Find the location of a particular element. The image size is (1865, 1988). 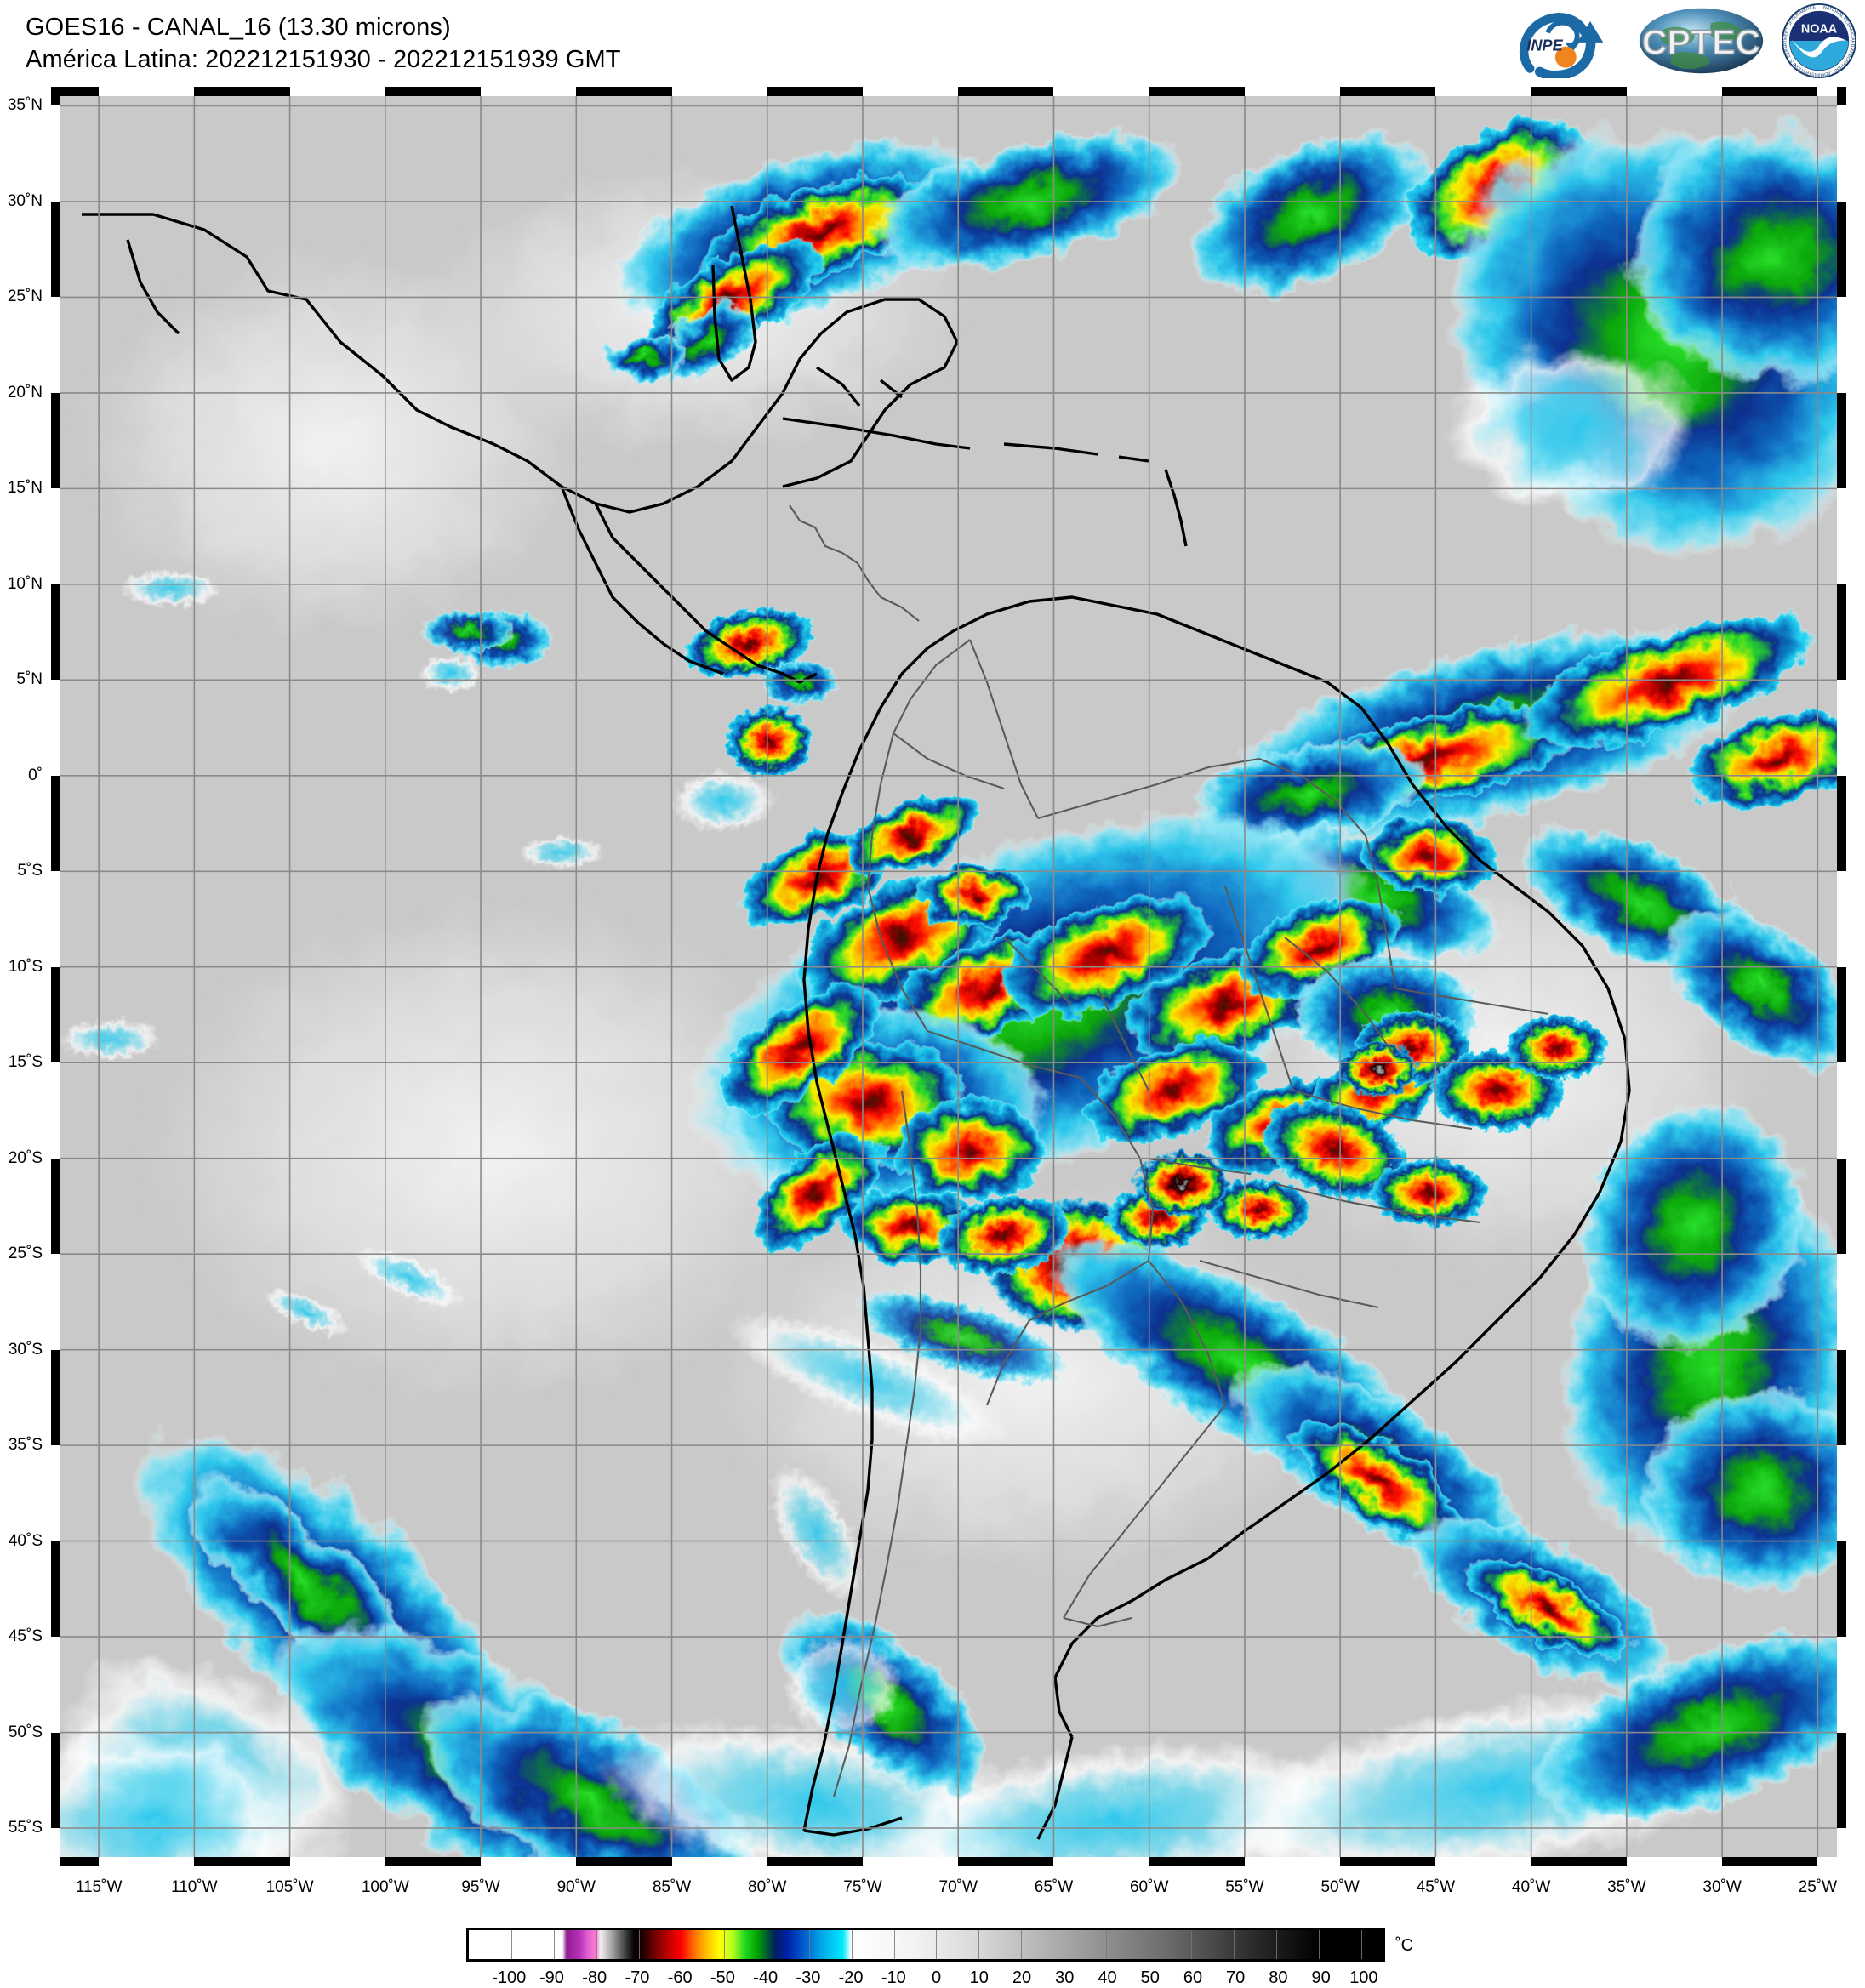

cptec-logo: CPTEC is located at coordinates (1702, 41).